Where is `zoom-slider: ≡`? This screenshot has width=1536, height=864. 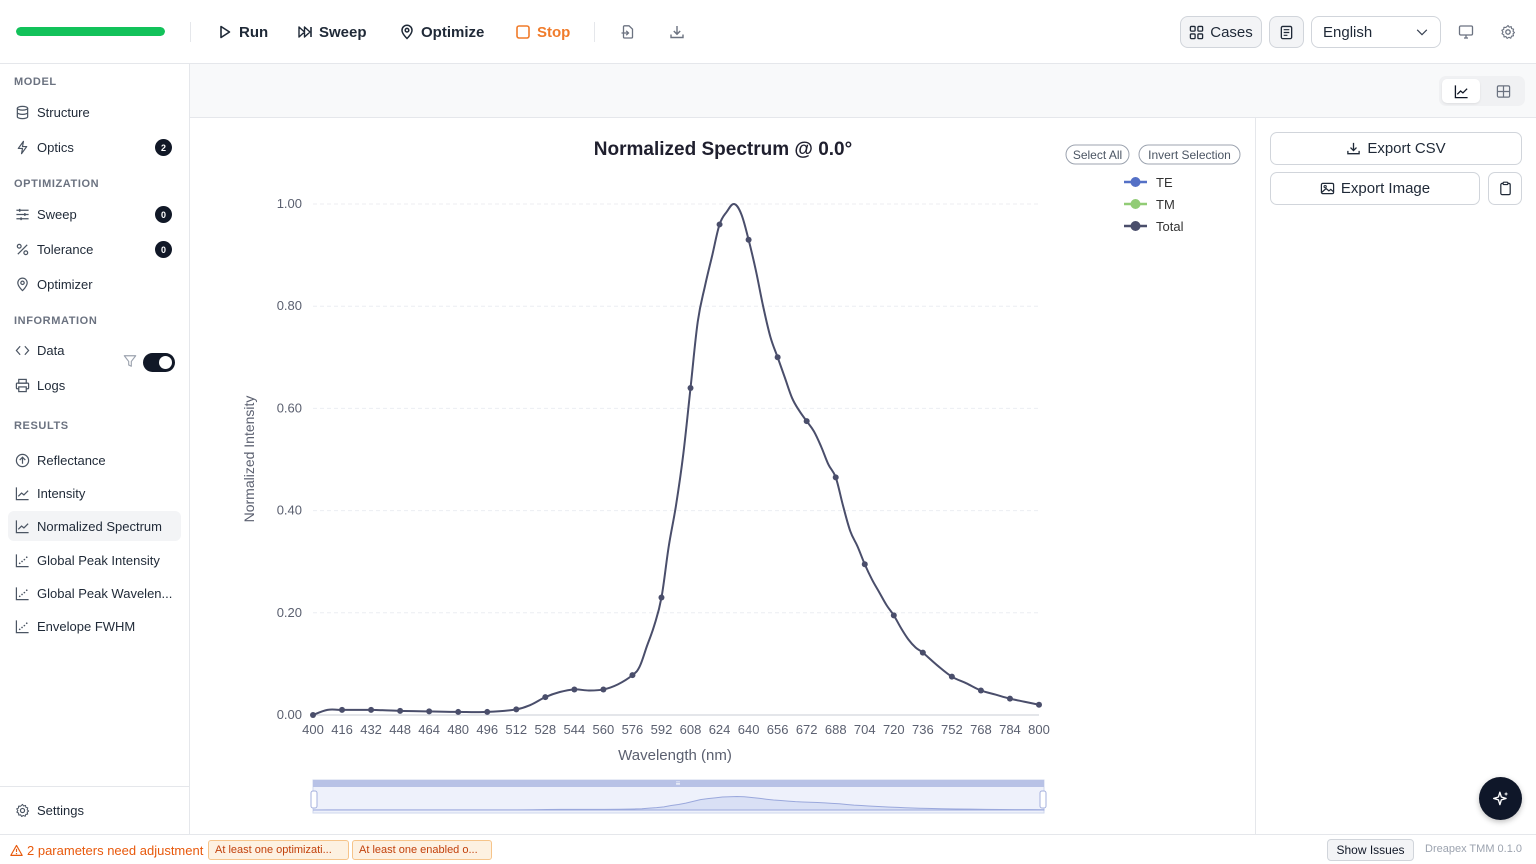 zoom-slider: ≡ is located at coordinates (678, 796).